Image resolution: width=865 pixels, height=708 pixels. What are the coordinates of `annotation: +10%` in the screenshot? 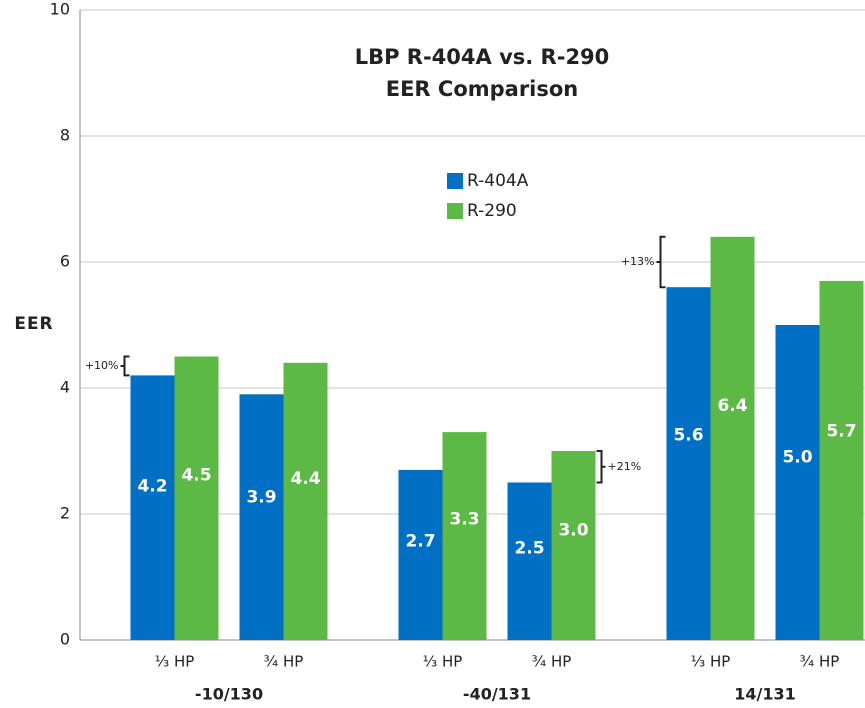 It's located at (102, 365).